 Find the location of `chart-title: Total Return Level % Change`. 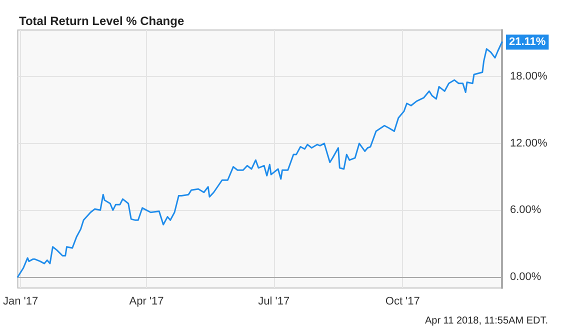

chart-title: Total Return Level % Change is located at coordinates (101, 21).